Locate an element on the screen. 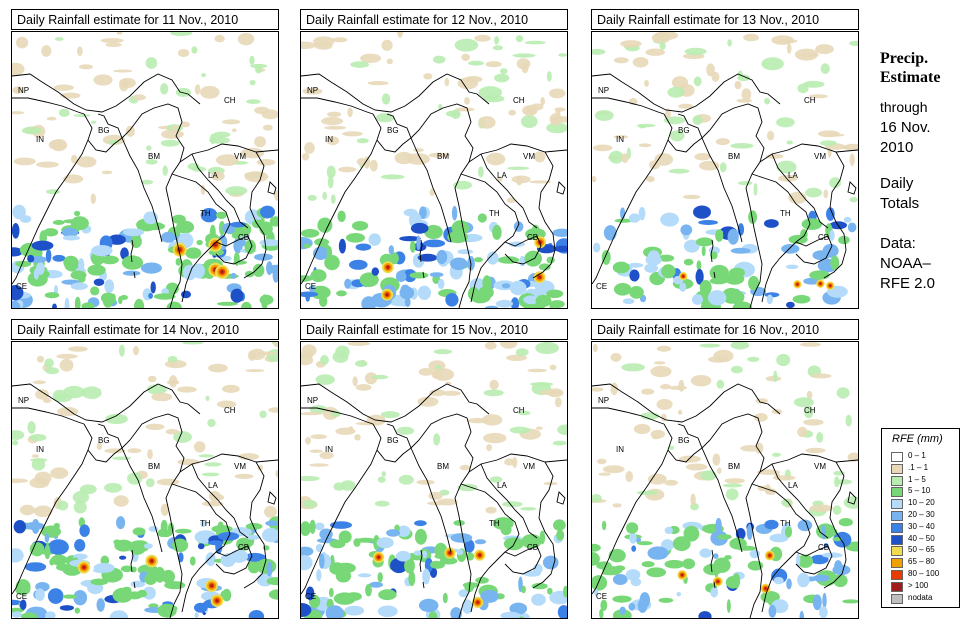 This screenshot has height=639, width=967. side-date-line2: 2010 is located at coordinates (897, 147).